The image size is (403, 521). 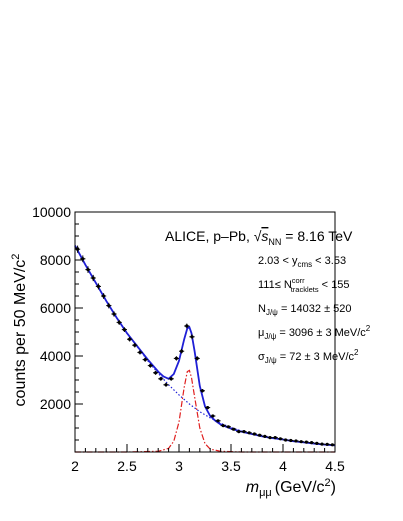 What do you see at coordinates (57, 322) in the screenshot?
I see `y-axis: 2000 4000 6000 8000 10000` at bounding box center [57, 322].